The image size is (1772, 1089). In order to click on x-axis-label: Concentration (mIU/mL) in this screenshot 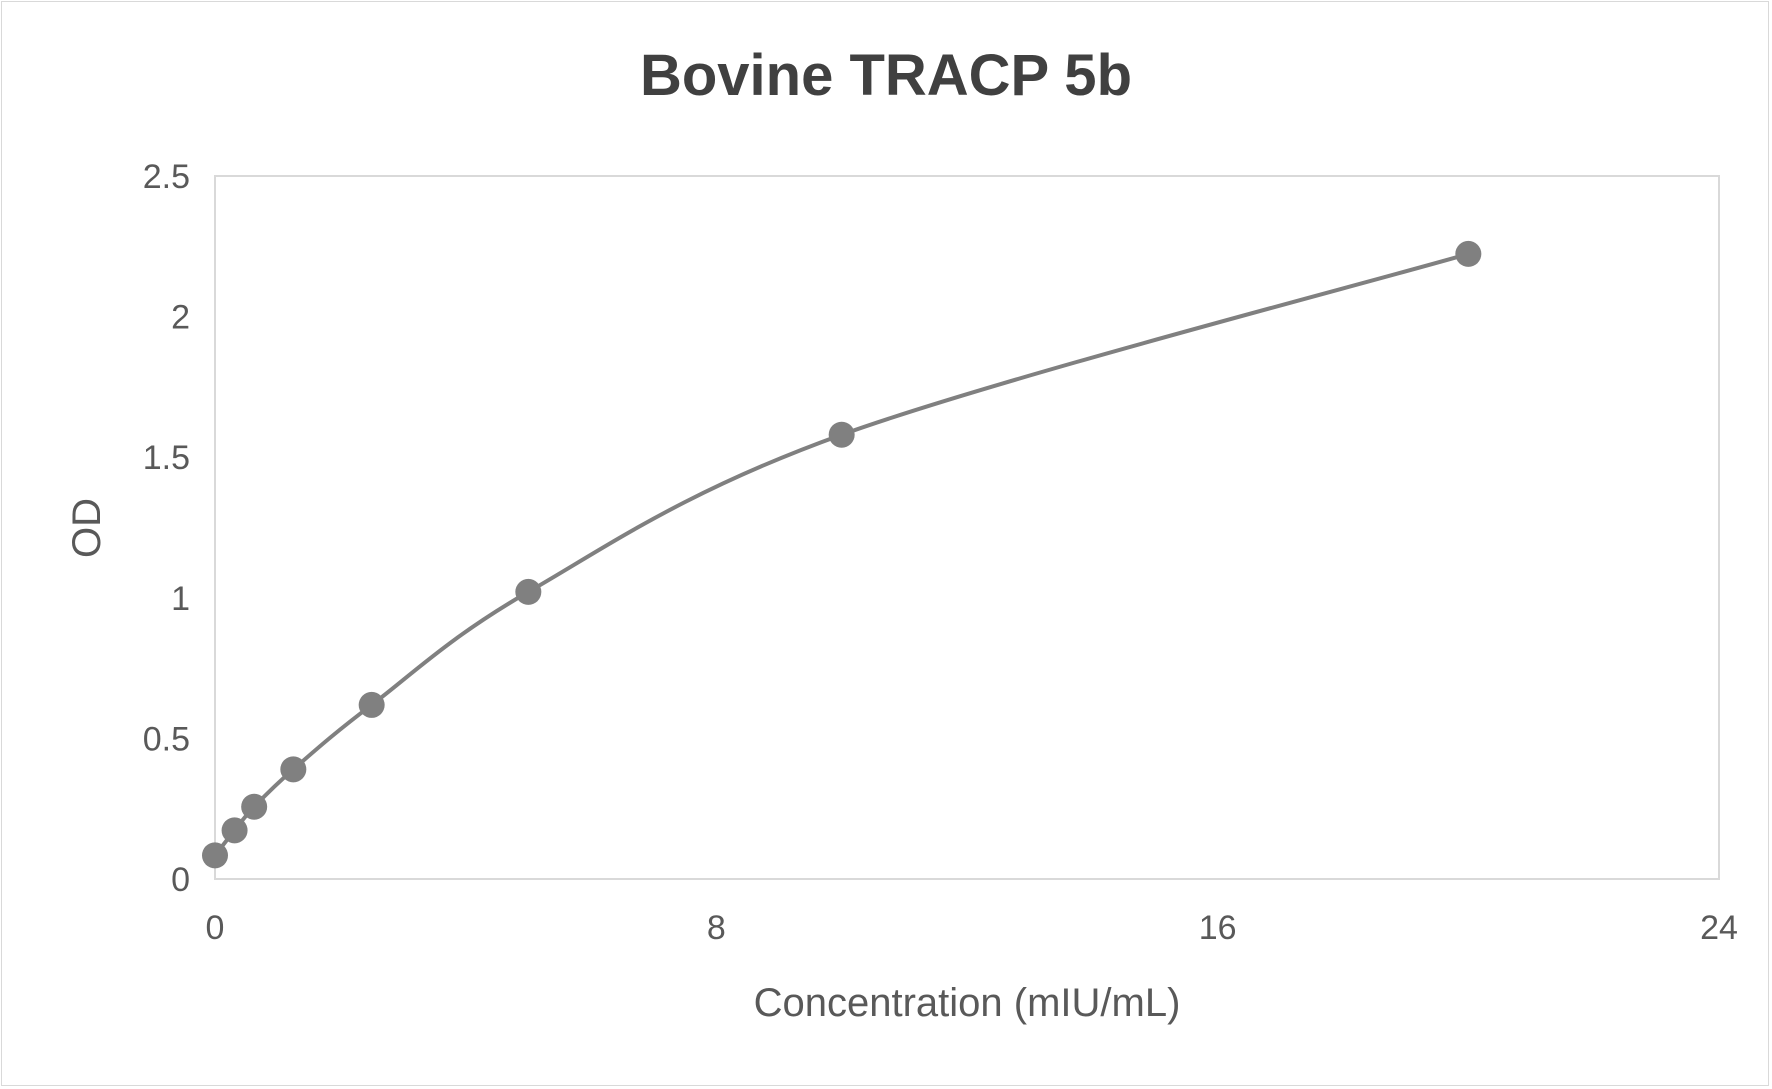, I will do `click(967, 1003)`.